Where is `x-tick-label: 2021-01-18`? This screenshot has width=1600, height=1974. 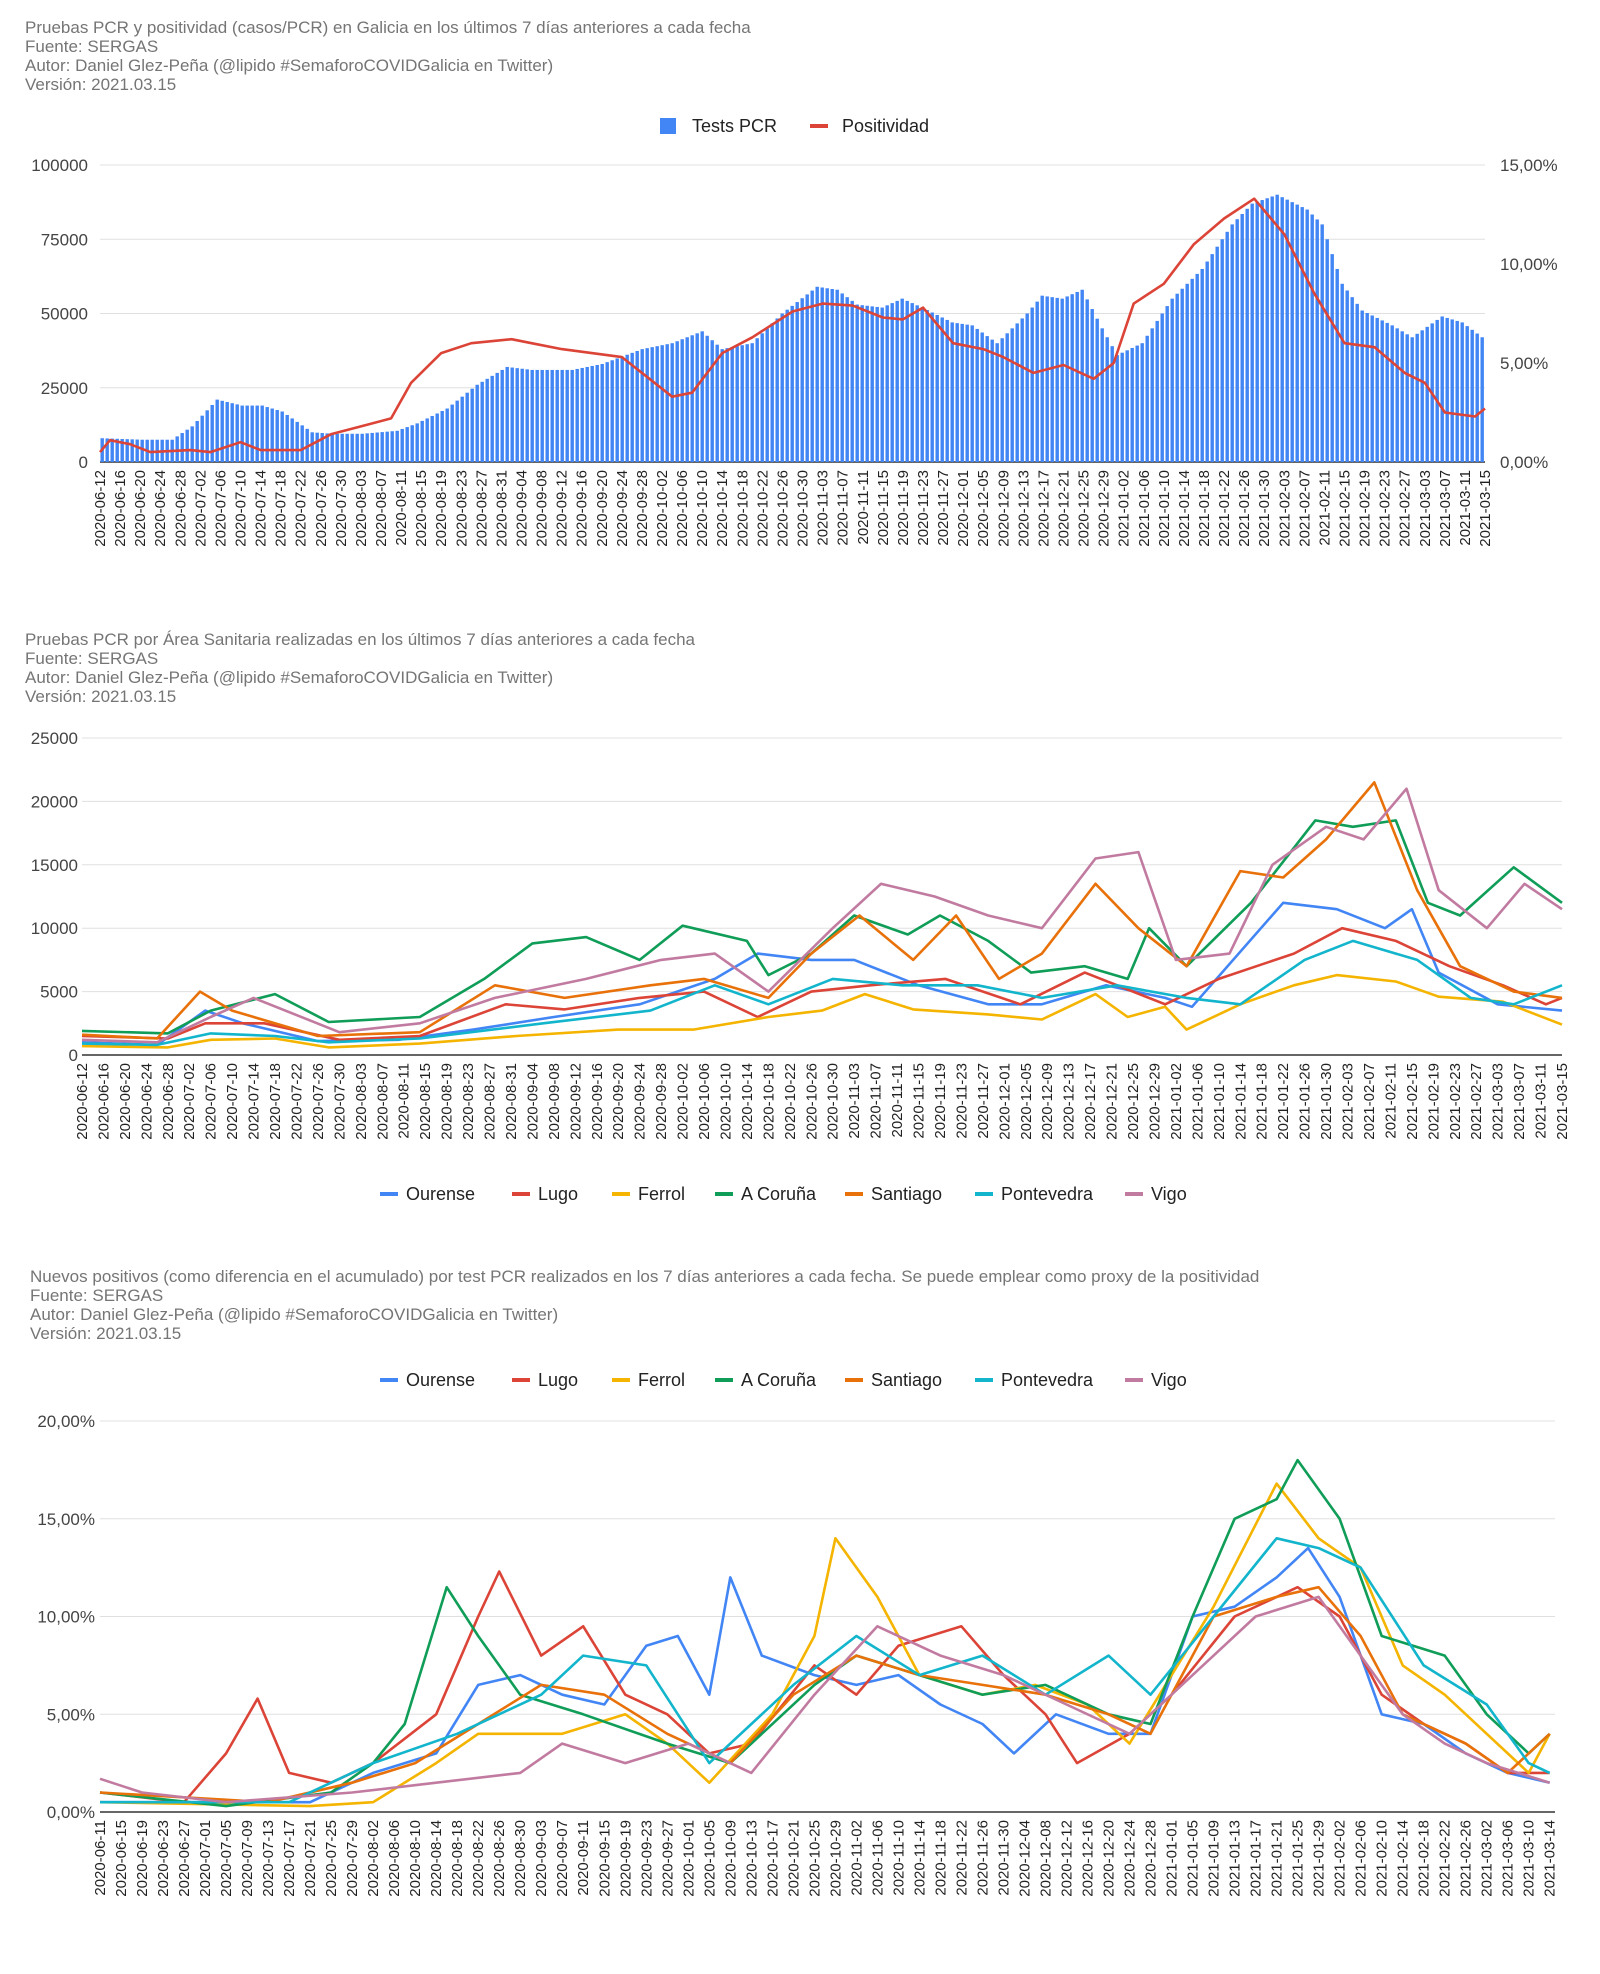 x-tick-label: 2021-01-18 is located at coordinates (1262, 1101).